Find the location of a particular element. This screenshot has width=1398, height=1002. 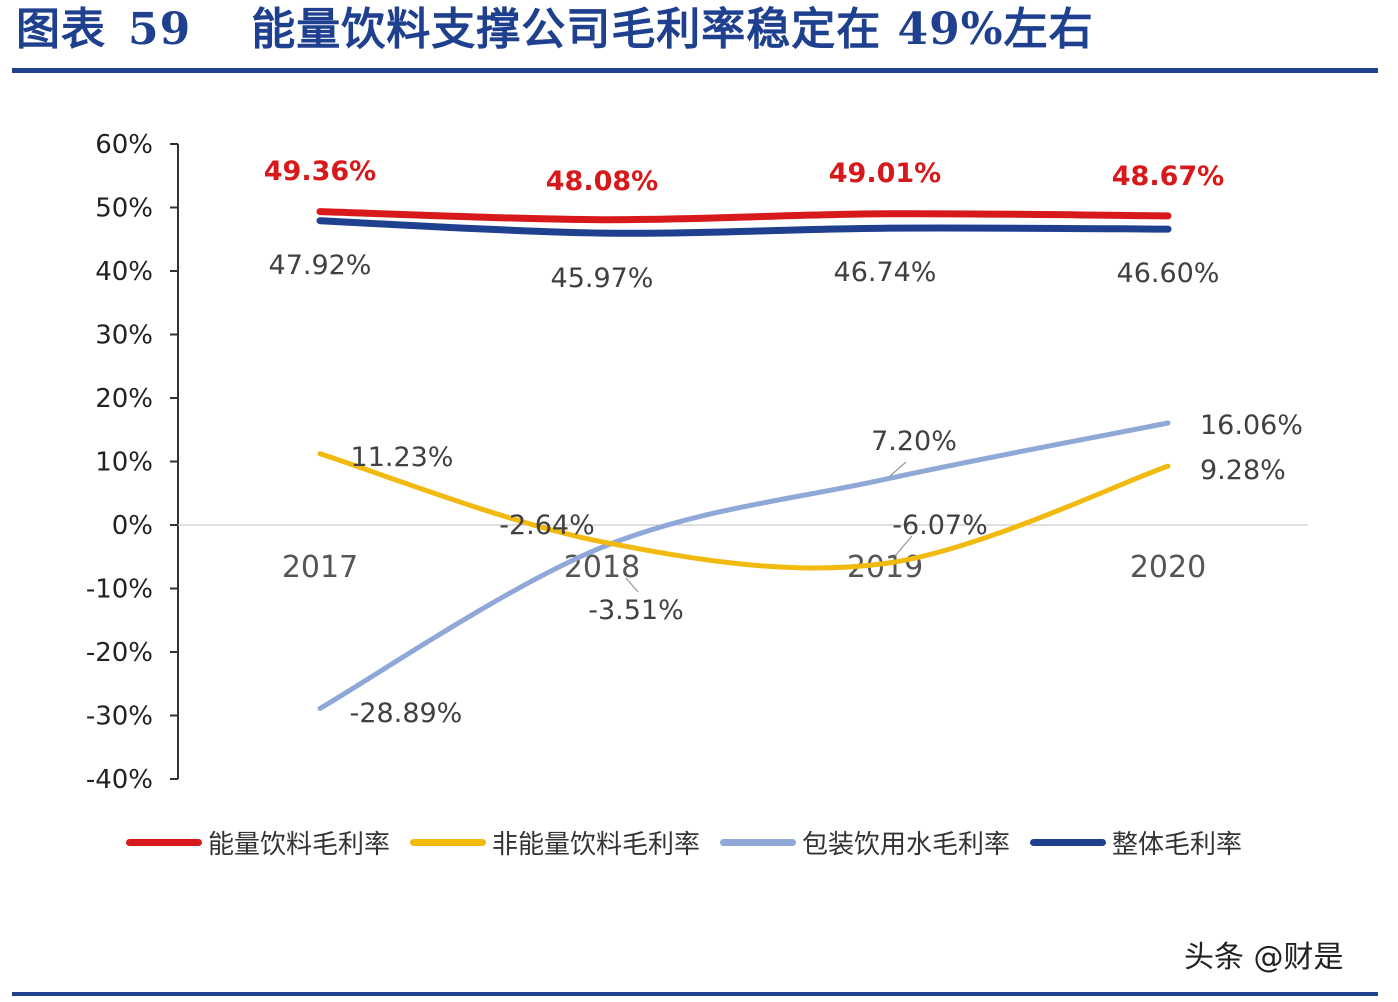

data-label: 49.01% is located at coordinates (885, 173).